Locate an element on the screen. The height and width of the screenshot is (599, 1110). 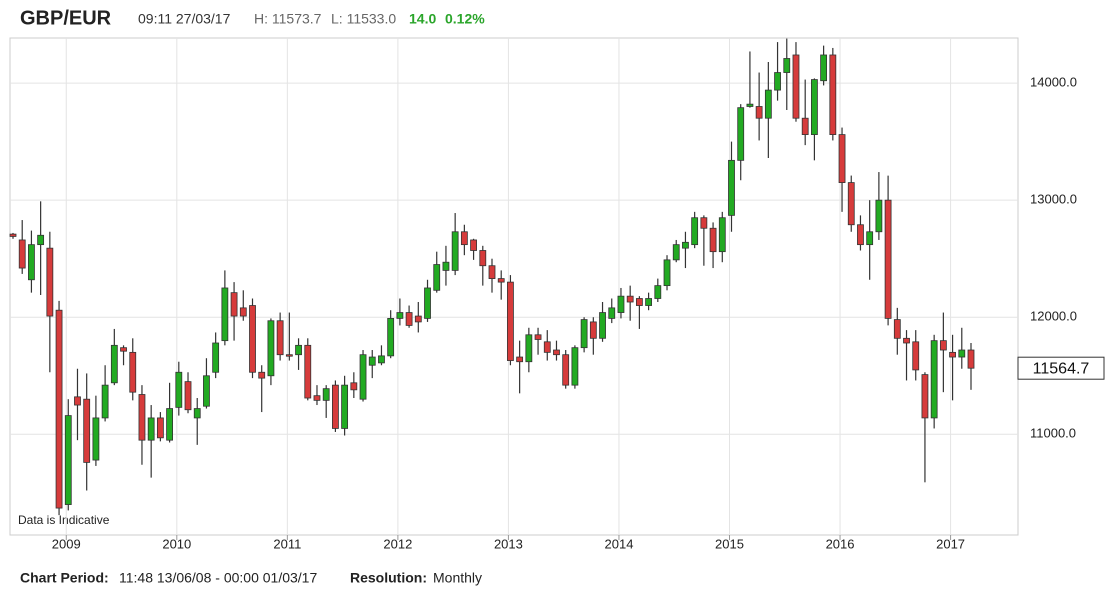
x-tick-label: 2010 is located at coordinates (176, 543).